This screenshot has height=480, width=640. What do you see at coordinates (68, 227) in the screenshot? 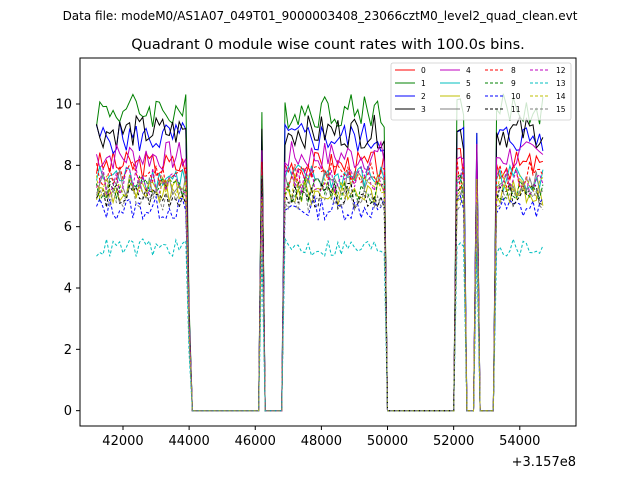
I see `y-tick-label: 6` at bounding box center [68, 227].